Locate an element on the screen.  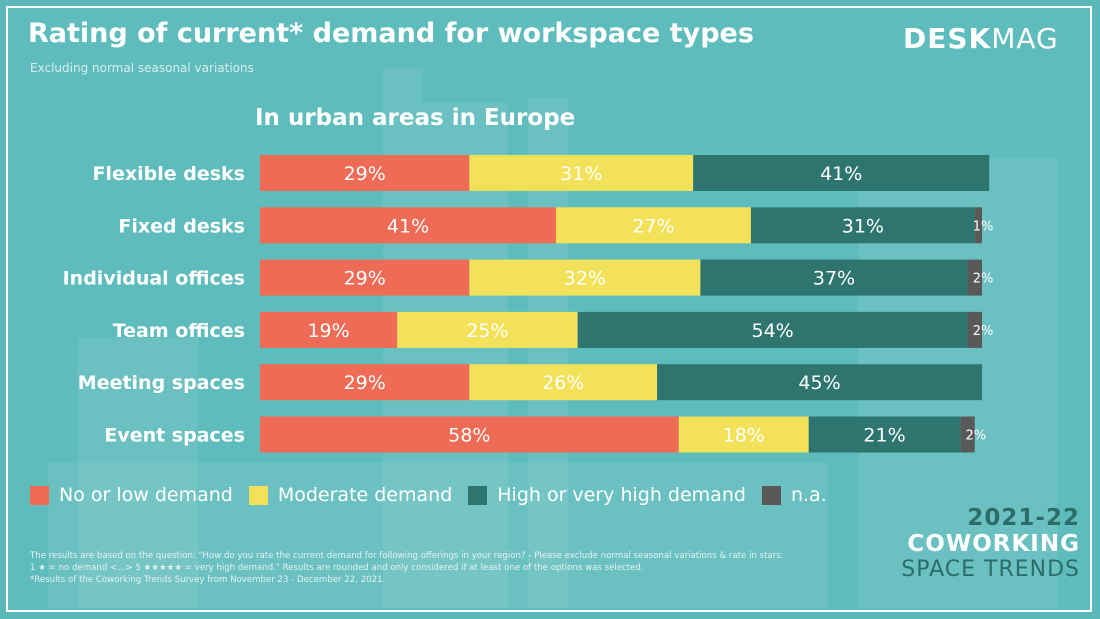
category-label: Event spaces is located at coordinates (174, 436).